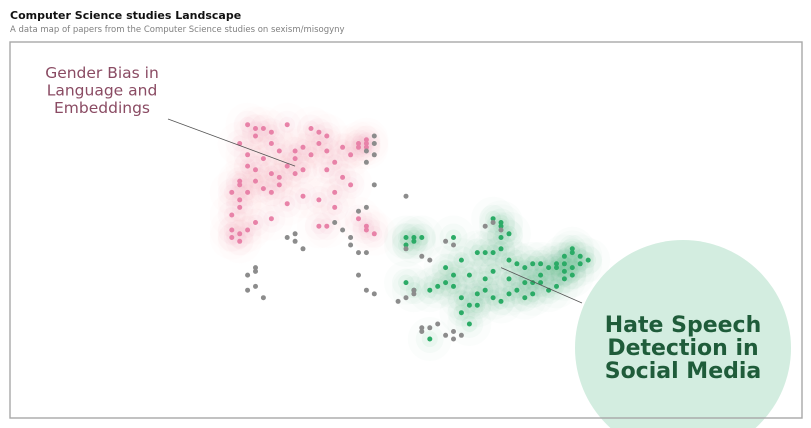  I want to click on gender-bias-points, so click(303, 183).